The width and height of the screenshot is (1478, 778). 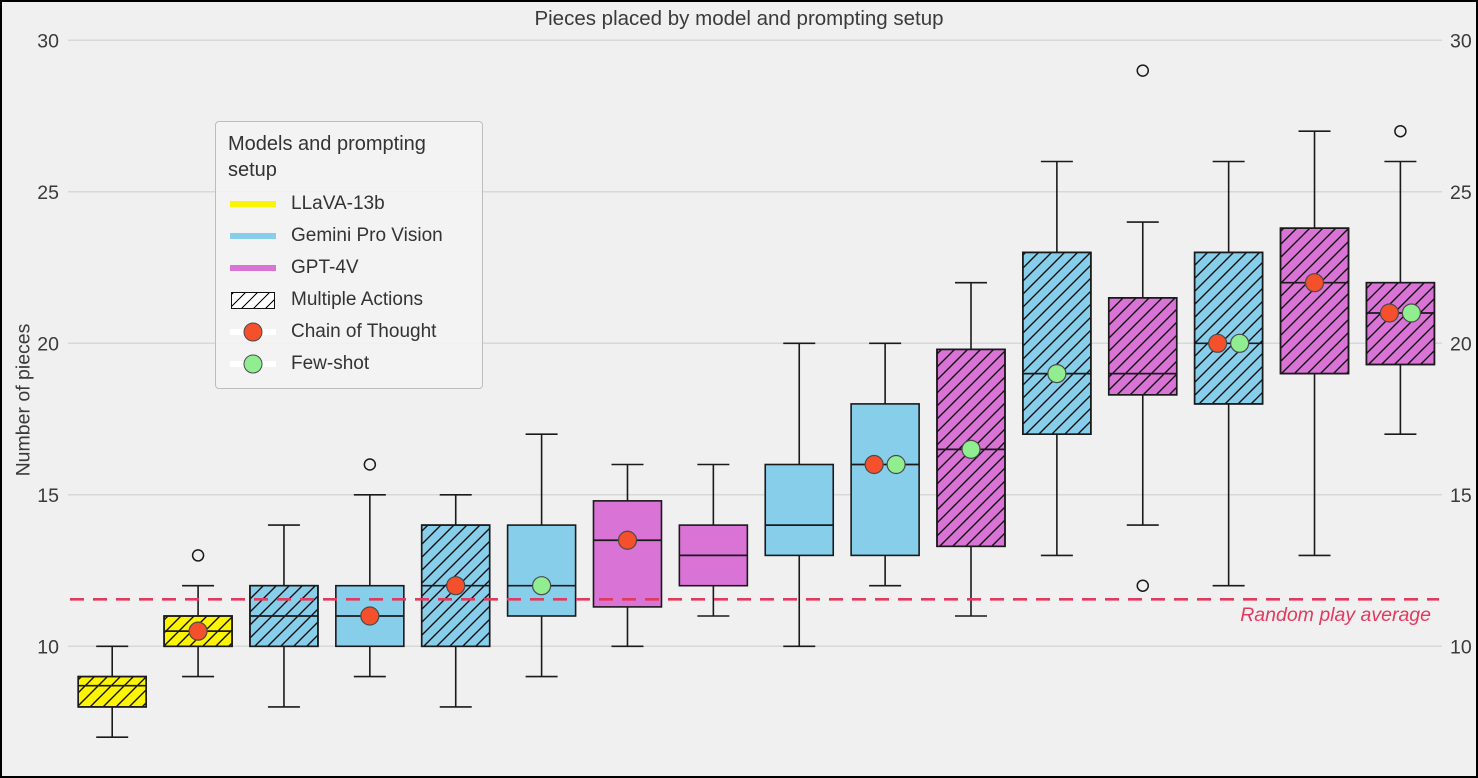 What do you see at coordinates (370, 585) in the screenshot?
I see `box-4-gemini-pro-vision` at bounding box center [370, 585].